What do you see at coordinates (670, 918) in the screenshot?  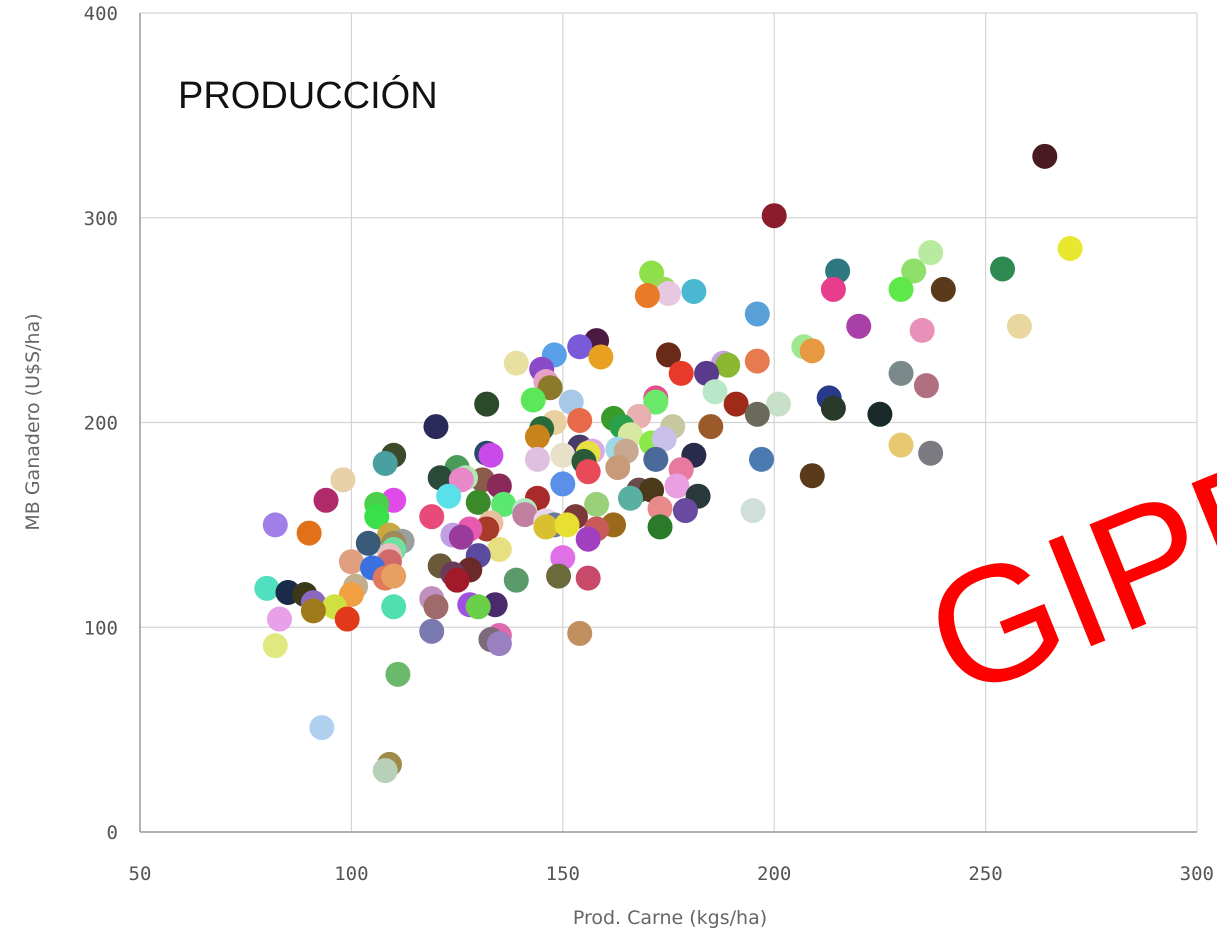 I see `x-axis-label: Prod. Carne (kgs/ha)` at bounding box center [670, 918].